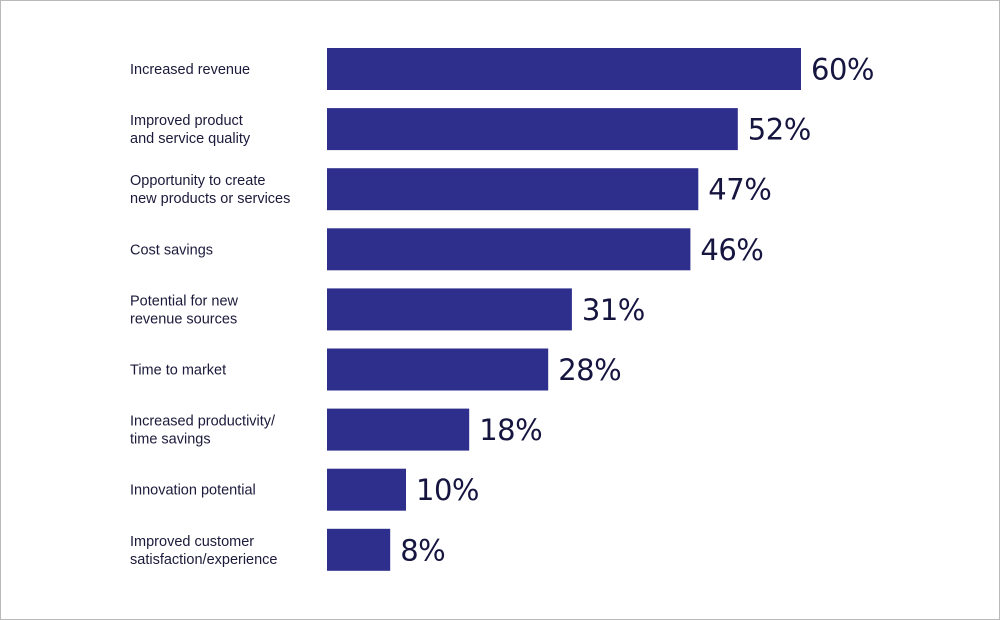 This screenshot has width=1000, height=620. What do you see at coordinates (842, 70) in the screenshot?
I see `value-label: 60%` at bounding box center [842, 70].